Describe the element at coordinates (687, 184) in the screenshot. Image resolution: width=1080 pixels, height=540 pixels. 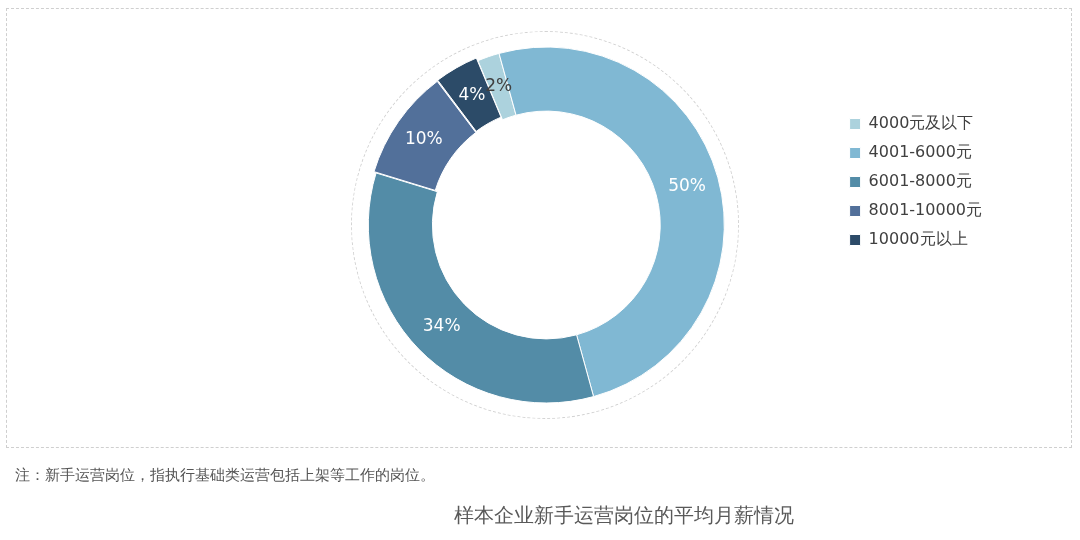
I see `data-label: 50%` at that location.